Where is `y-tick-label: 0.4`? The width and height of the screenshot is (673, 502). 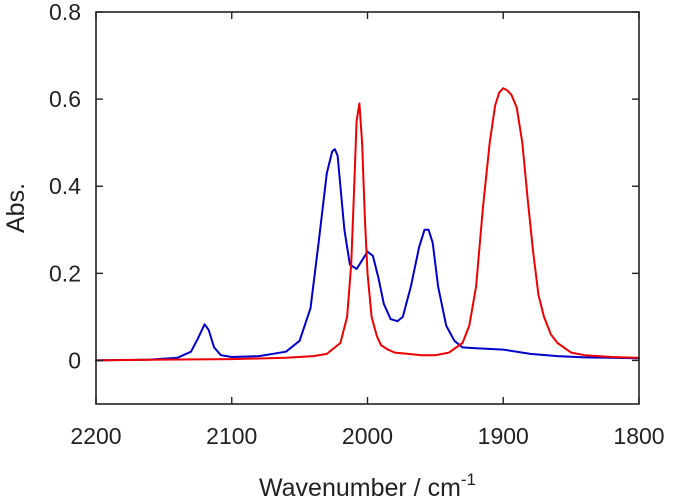
y-tick-label: 0.4 is located at coordinates (65, 186).